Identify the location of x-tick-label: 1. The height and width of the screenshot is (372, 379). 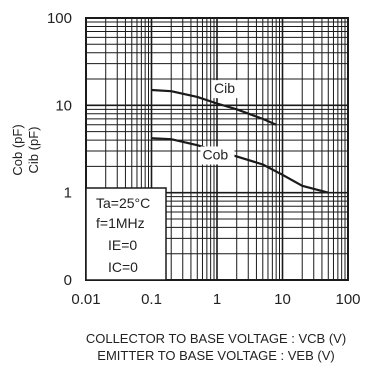
(217, 299).